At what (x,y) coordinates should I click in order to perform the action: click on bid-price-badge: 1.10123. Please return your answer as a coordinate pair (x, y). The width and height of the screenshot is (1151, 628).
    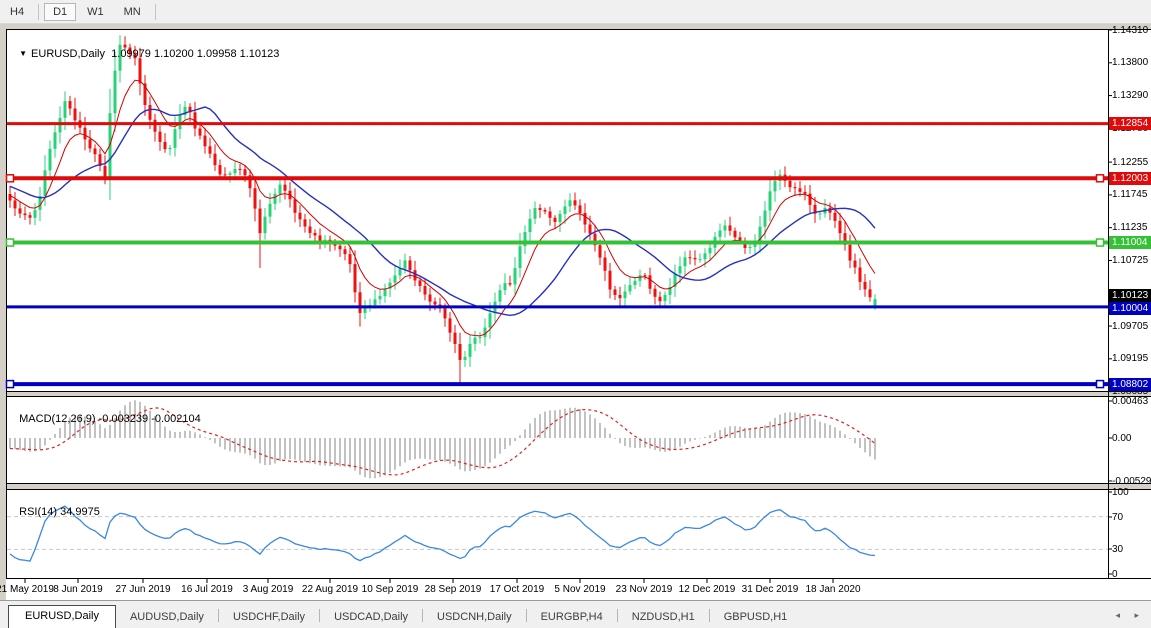
    Looking at the image, I should click on (1130, 295).